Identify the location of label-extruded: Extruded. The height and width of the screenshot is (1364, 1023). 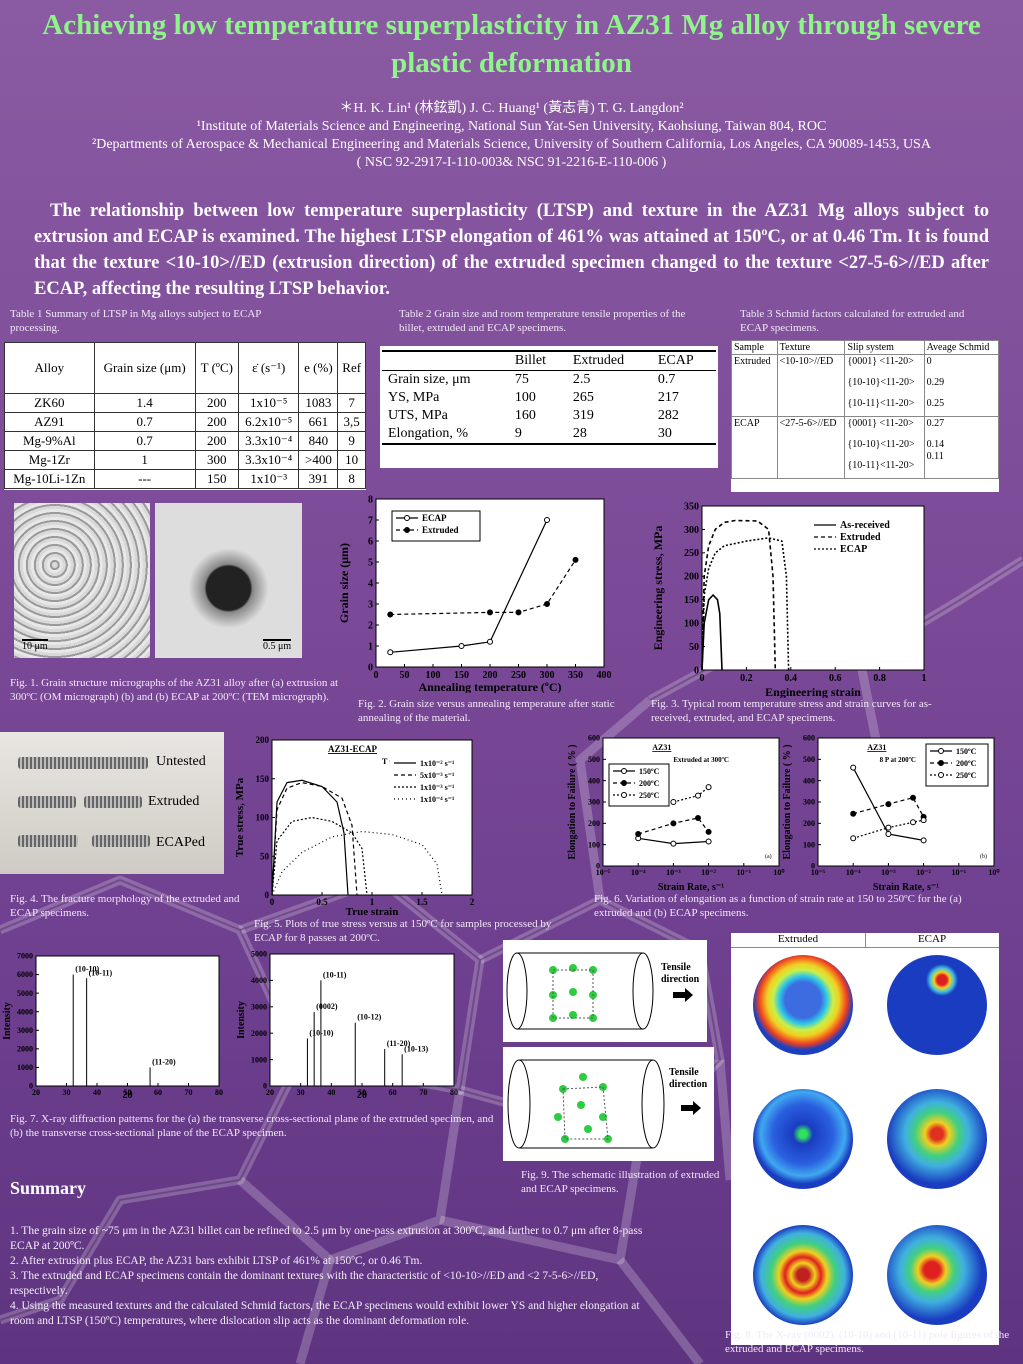
(174, 801).